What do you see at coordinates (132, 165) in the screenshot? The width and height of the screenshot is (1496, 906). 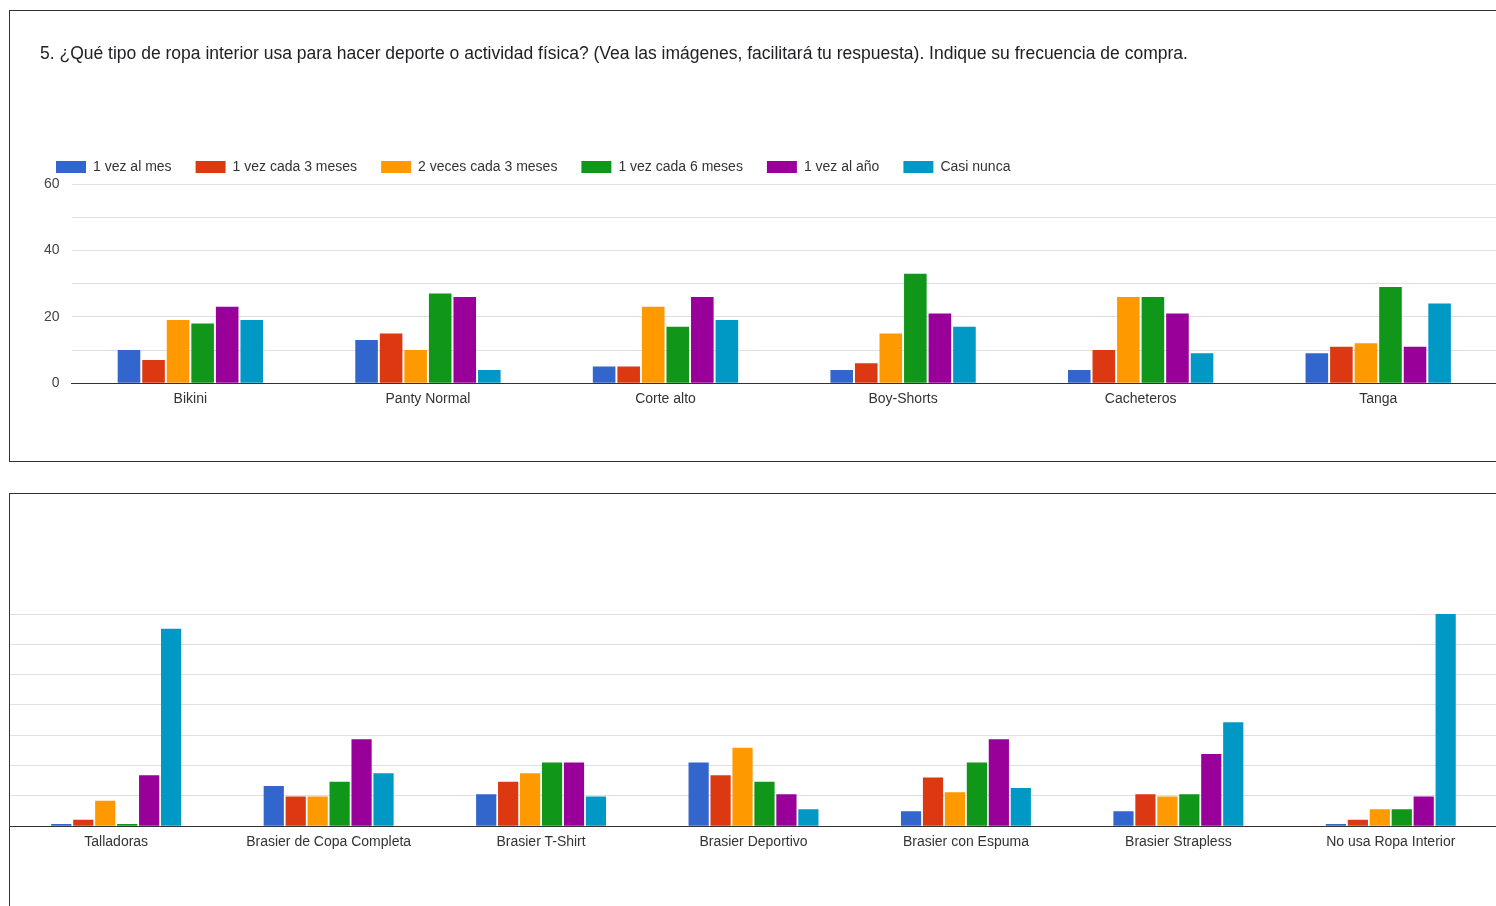 I see `legend-label: 1 vez al mes` at bounding box center [132, 165].